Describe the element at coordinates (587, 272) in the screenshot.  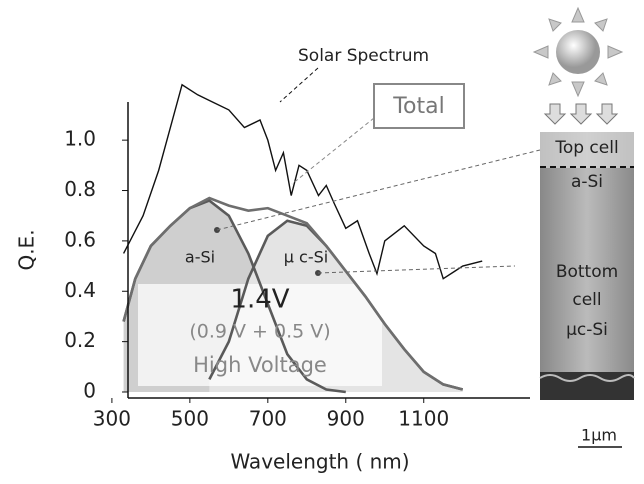
I see `cell-label: Bottom` at that location.